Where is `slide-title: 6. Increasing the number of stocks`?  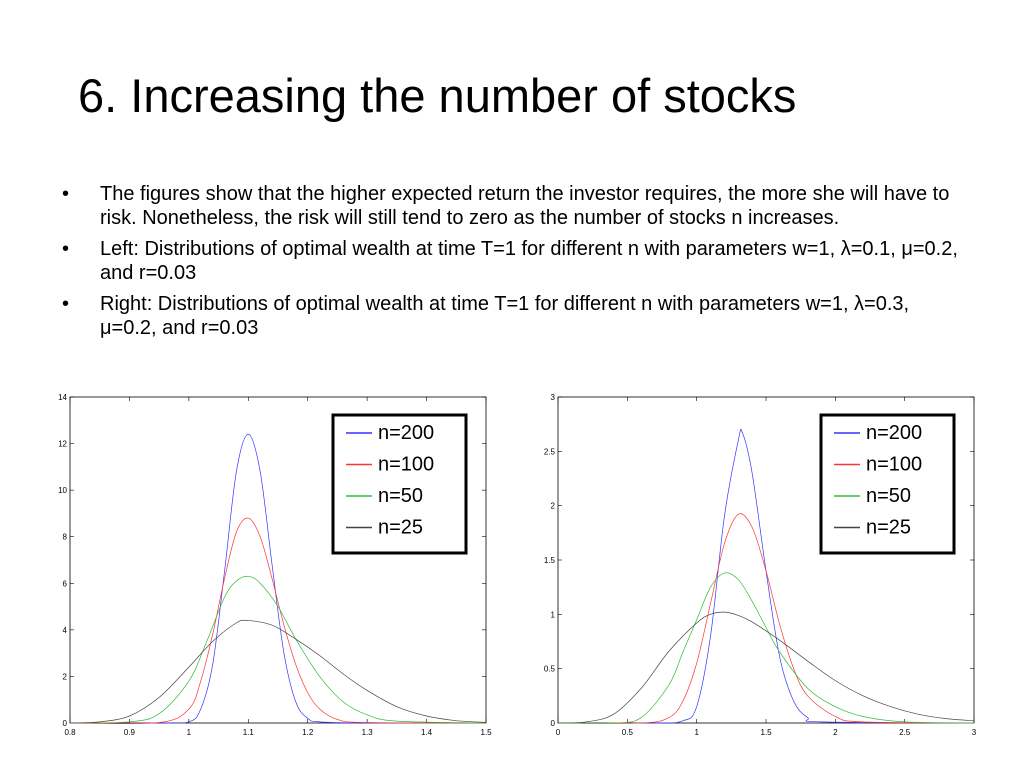 slide-title: 6. Increasing the number of stocks is located at coordinates (437, 95).